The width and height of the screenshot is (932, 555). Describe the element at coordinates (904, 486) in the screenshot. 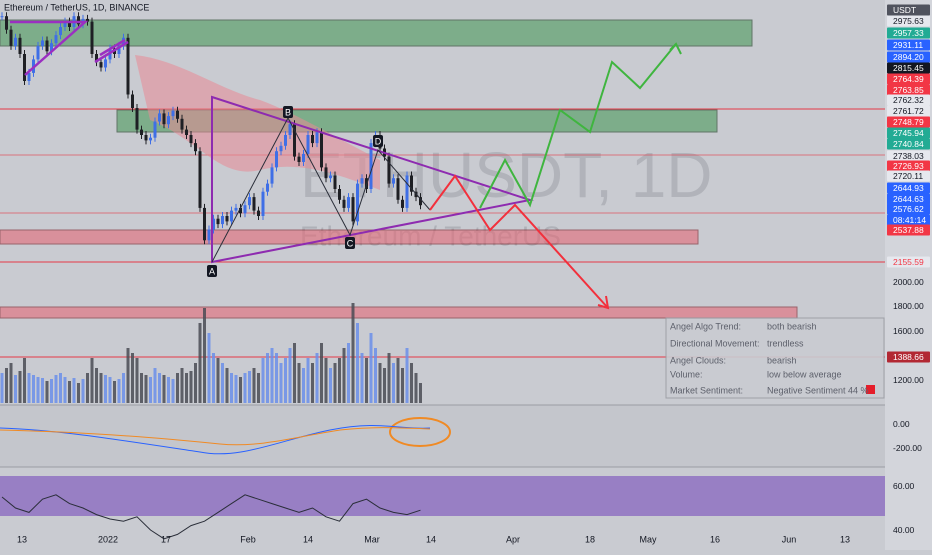

I see `price-tag: 60.00` at that location.